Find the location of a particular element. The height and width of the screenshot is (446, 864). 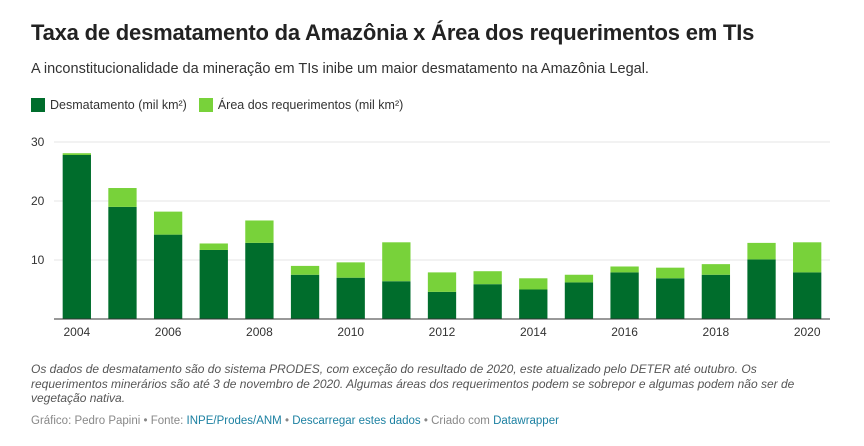

source-link: INPE/Prodes/ANM is located at coordinates (234, 421).